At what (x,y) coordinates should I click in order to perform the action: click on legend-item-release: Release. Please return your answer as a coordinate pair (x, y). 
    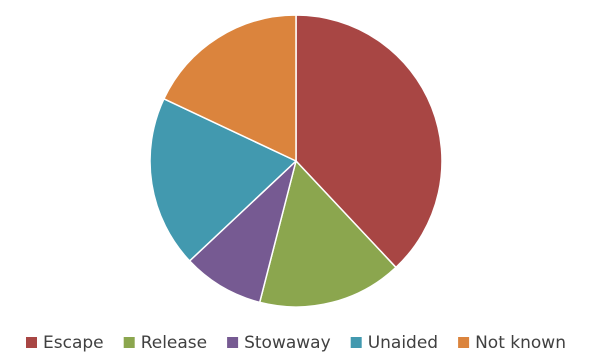
    Looking at the image, I should click on (165, 343).